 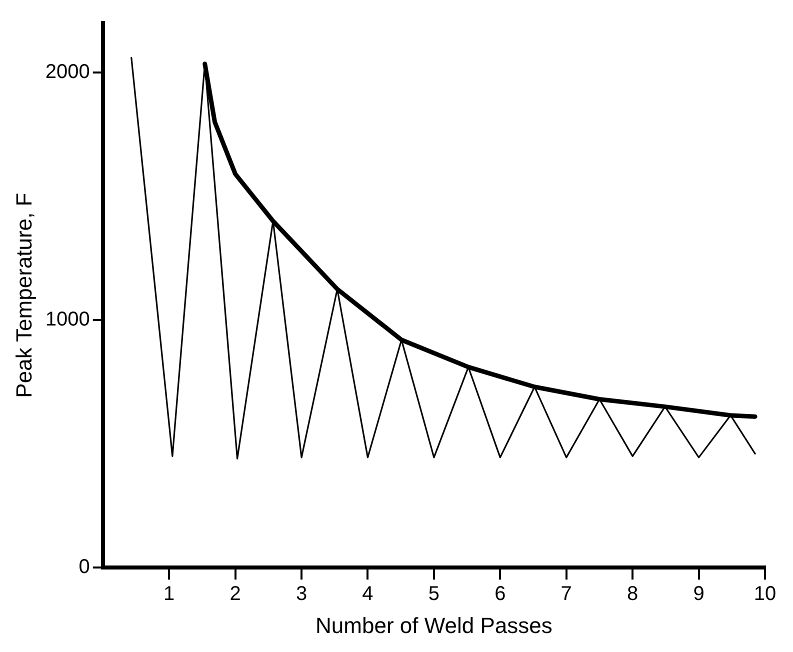 I want to click on x-tick-label: 1, so click(x=169, y=594).